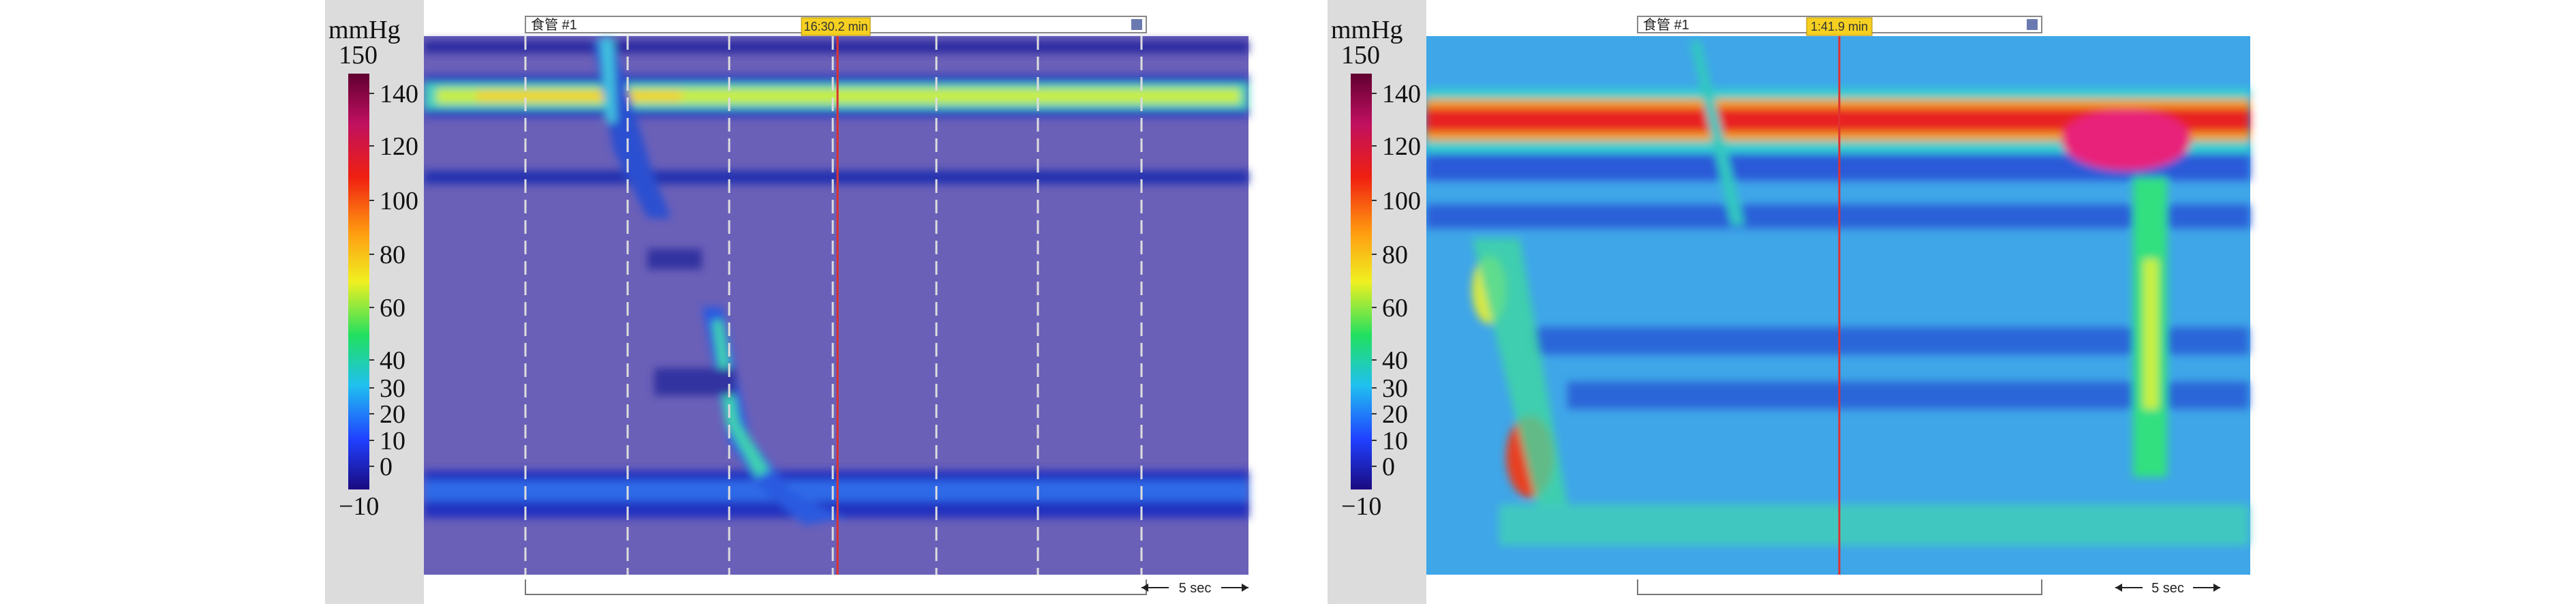 This screenshot has width=2576, height=604. I want to click on time-label: 1:41.9 min, so click(1839, 26).